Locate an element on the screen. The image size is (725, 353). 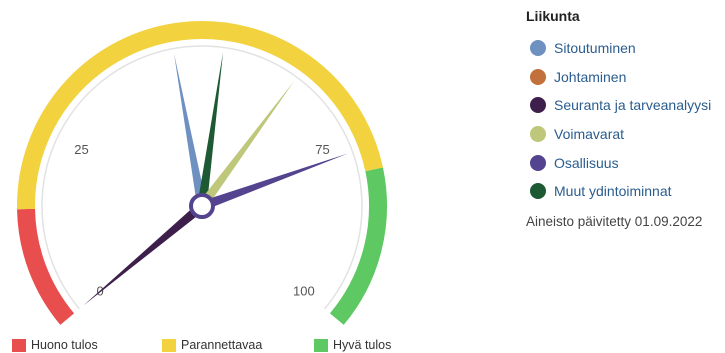
band-label-bad: Huono tulos is located at coordinates (64, 345).